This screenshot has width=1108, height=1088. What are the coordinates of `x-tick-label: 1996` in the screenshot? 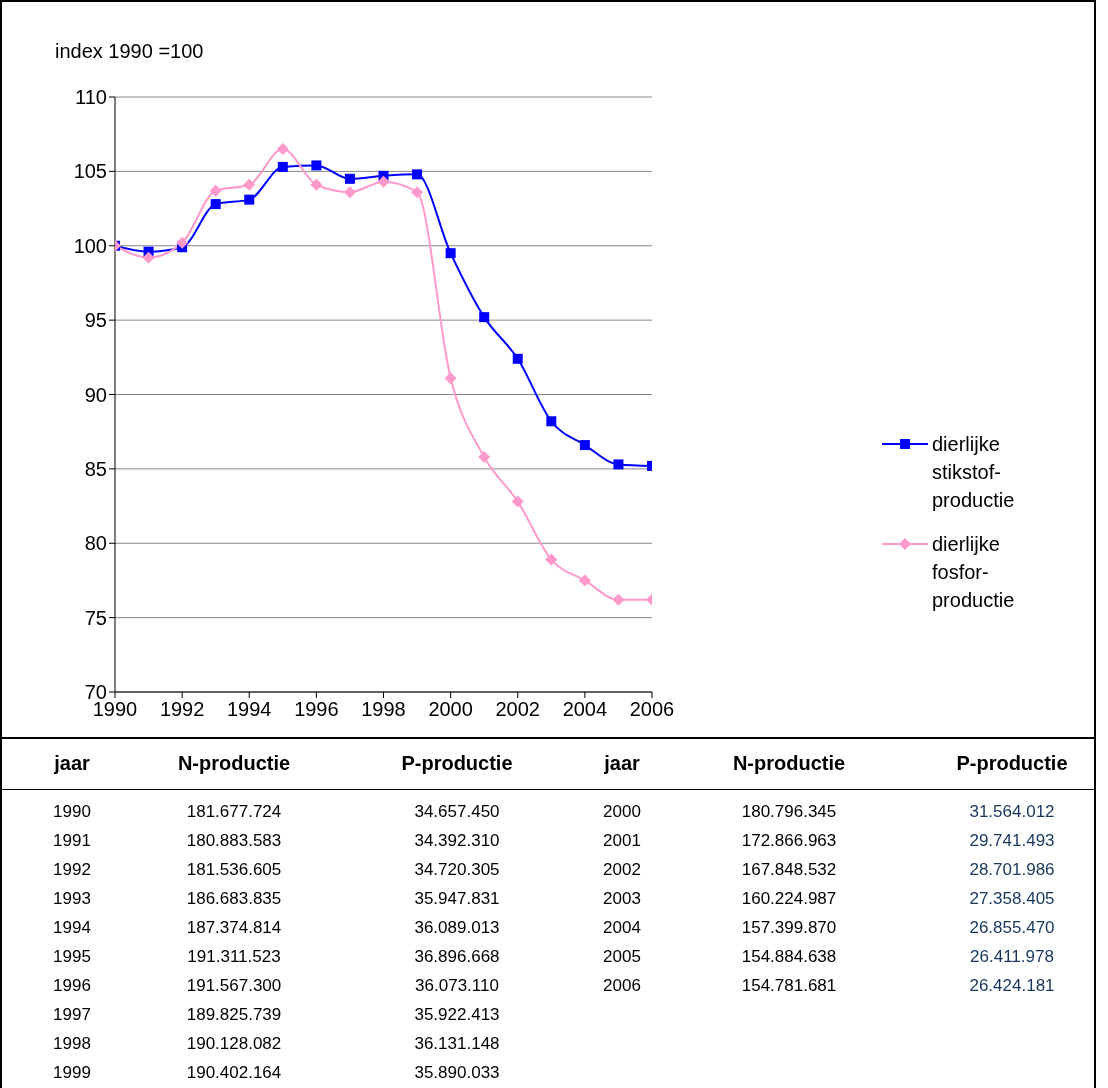 It's located at (316, 709).